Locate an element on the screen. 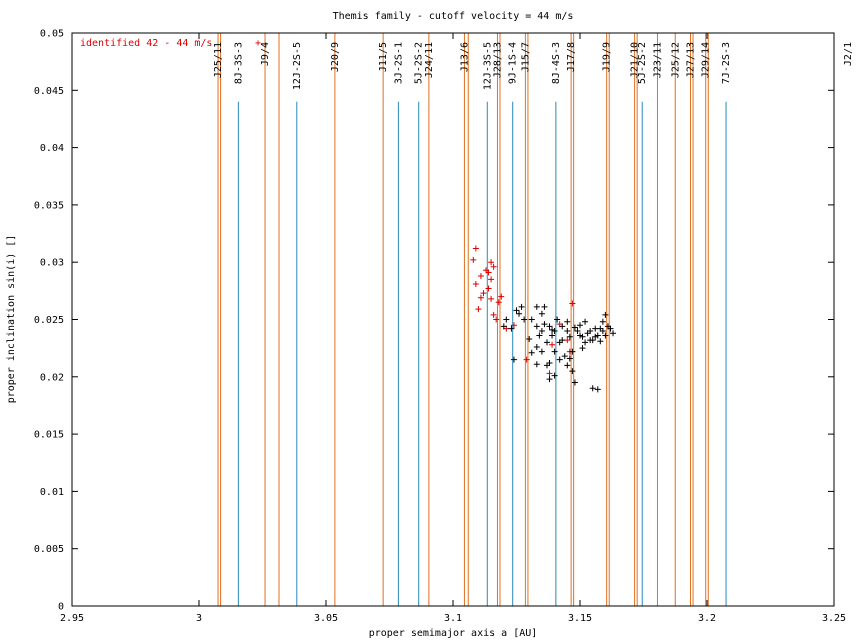 This screenshot has height=640, width=856. resonance-label: 12J-3S-5 is located at coordinates (487, 66).